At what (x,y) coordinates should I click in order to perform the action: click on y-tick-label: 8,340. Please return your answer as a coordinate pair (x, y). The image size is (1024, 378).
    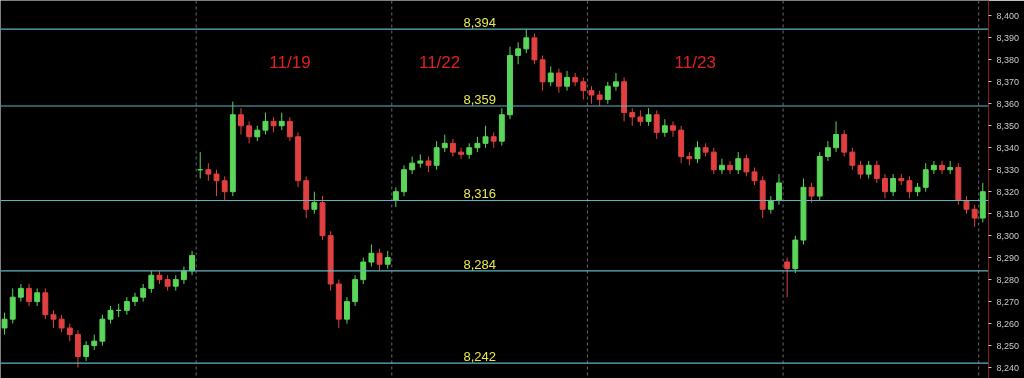
    Looking at the image, I should click on (1008, 147).